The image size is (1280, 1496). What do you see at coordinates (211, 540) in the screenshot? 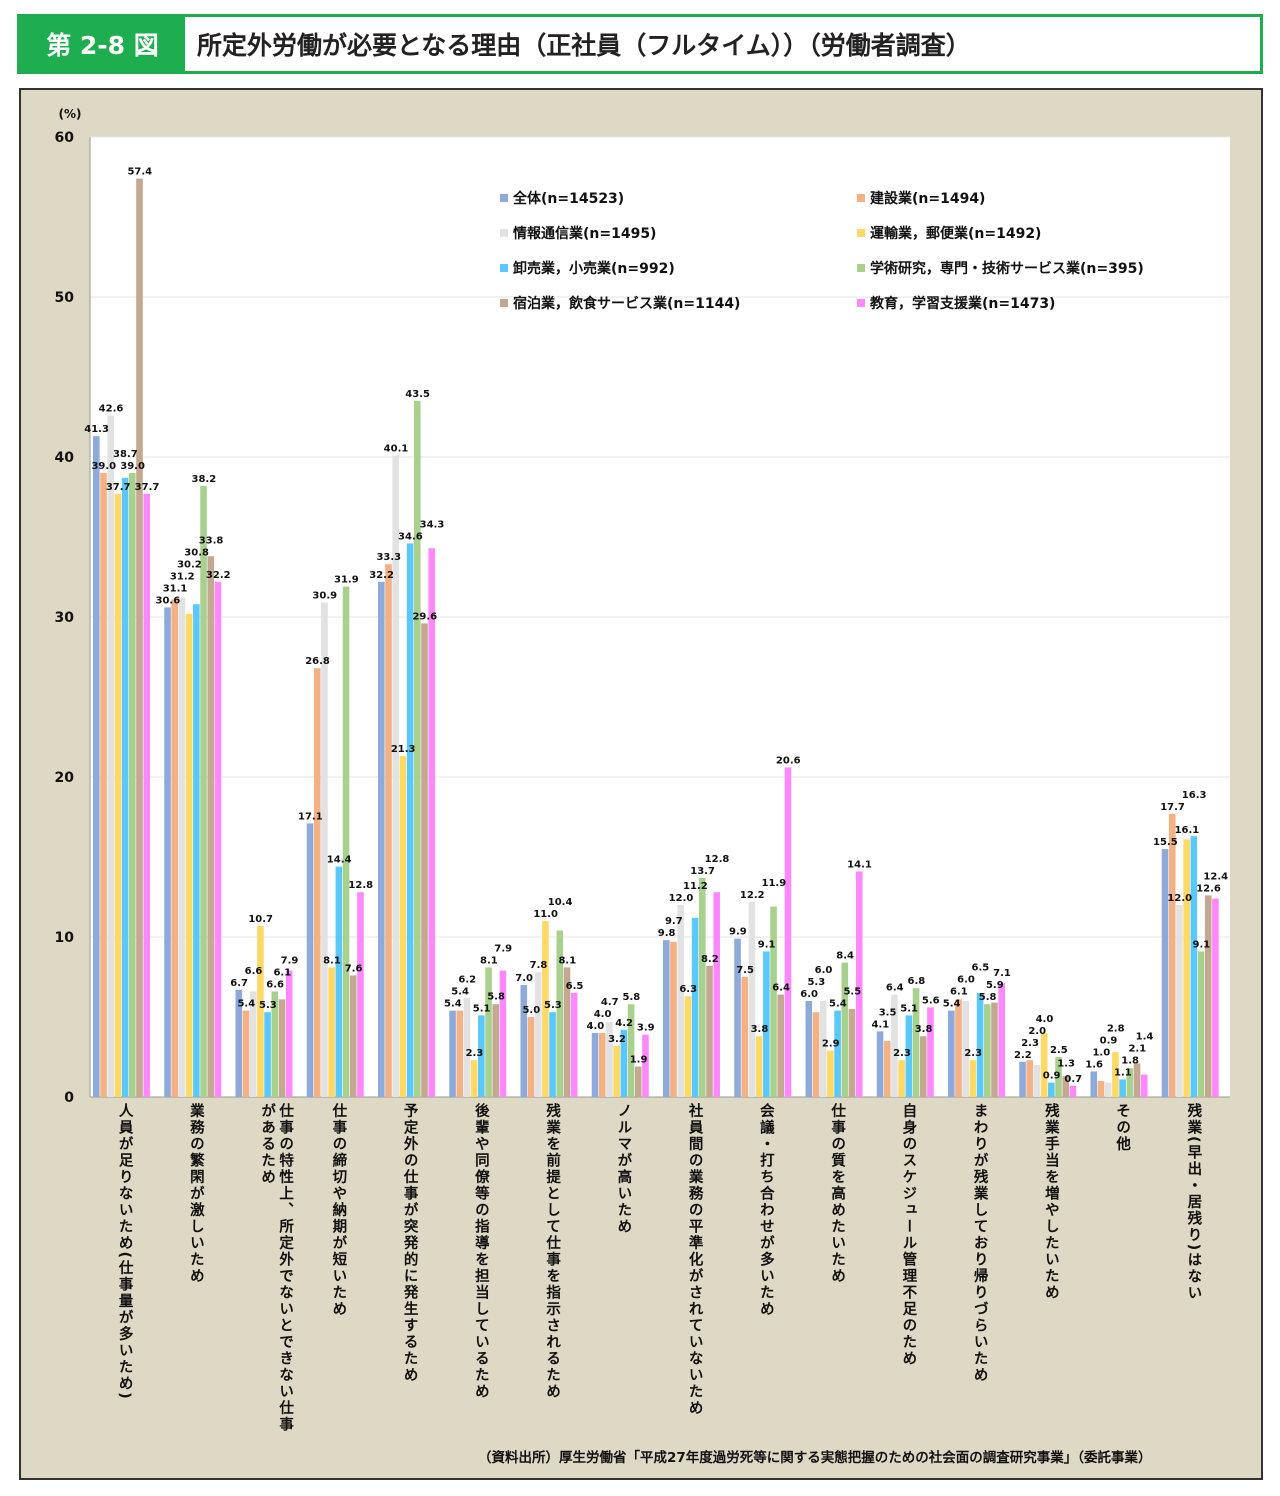
I see `data-label: 33.8` at bounding box center [211, 540].